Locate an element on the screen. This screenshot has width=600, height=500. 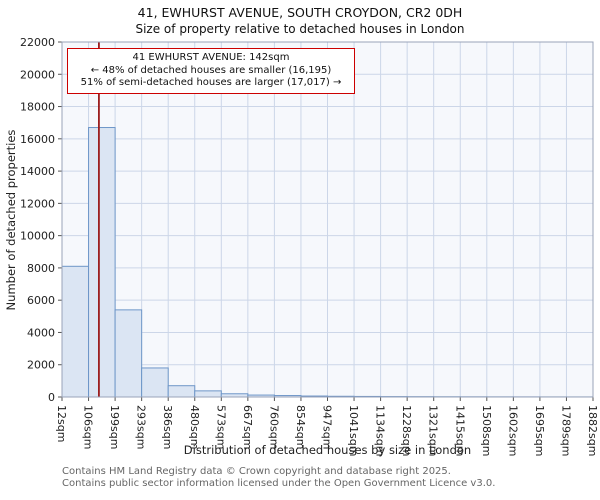
x-tick-label: 106sqm is located at coordinates (88, 427).